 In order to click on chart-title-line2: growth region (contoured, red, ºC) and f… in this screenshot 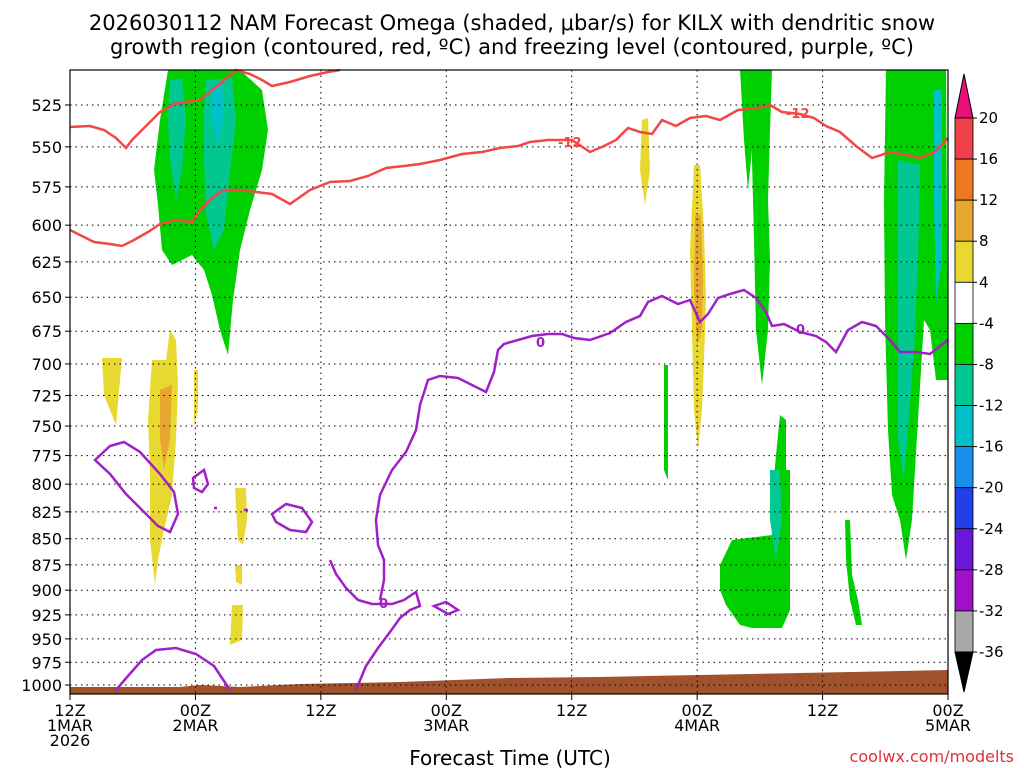, I will do `click(512, 47)`.